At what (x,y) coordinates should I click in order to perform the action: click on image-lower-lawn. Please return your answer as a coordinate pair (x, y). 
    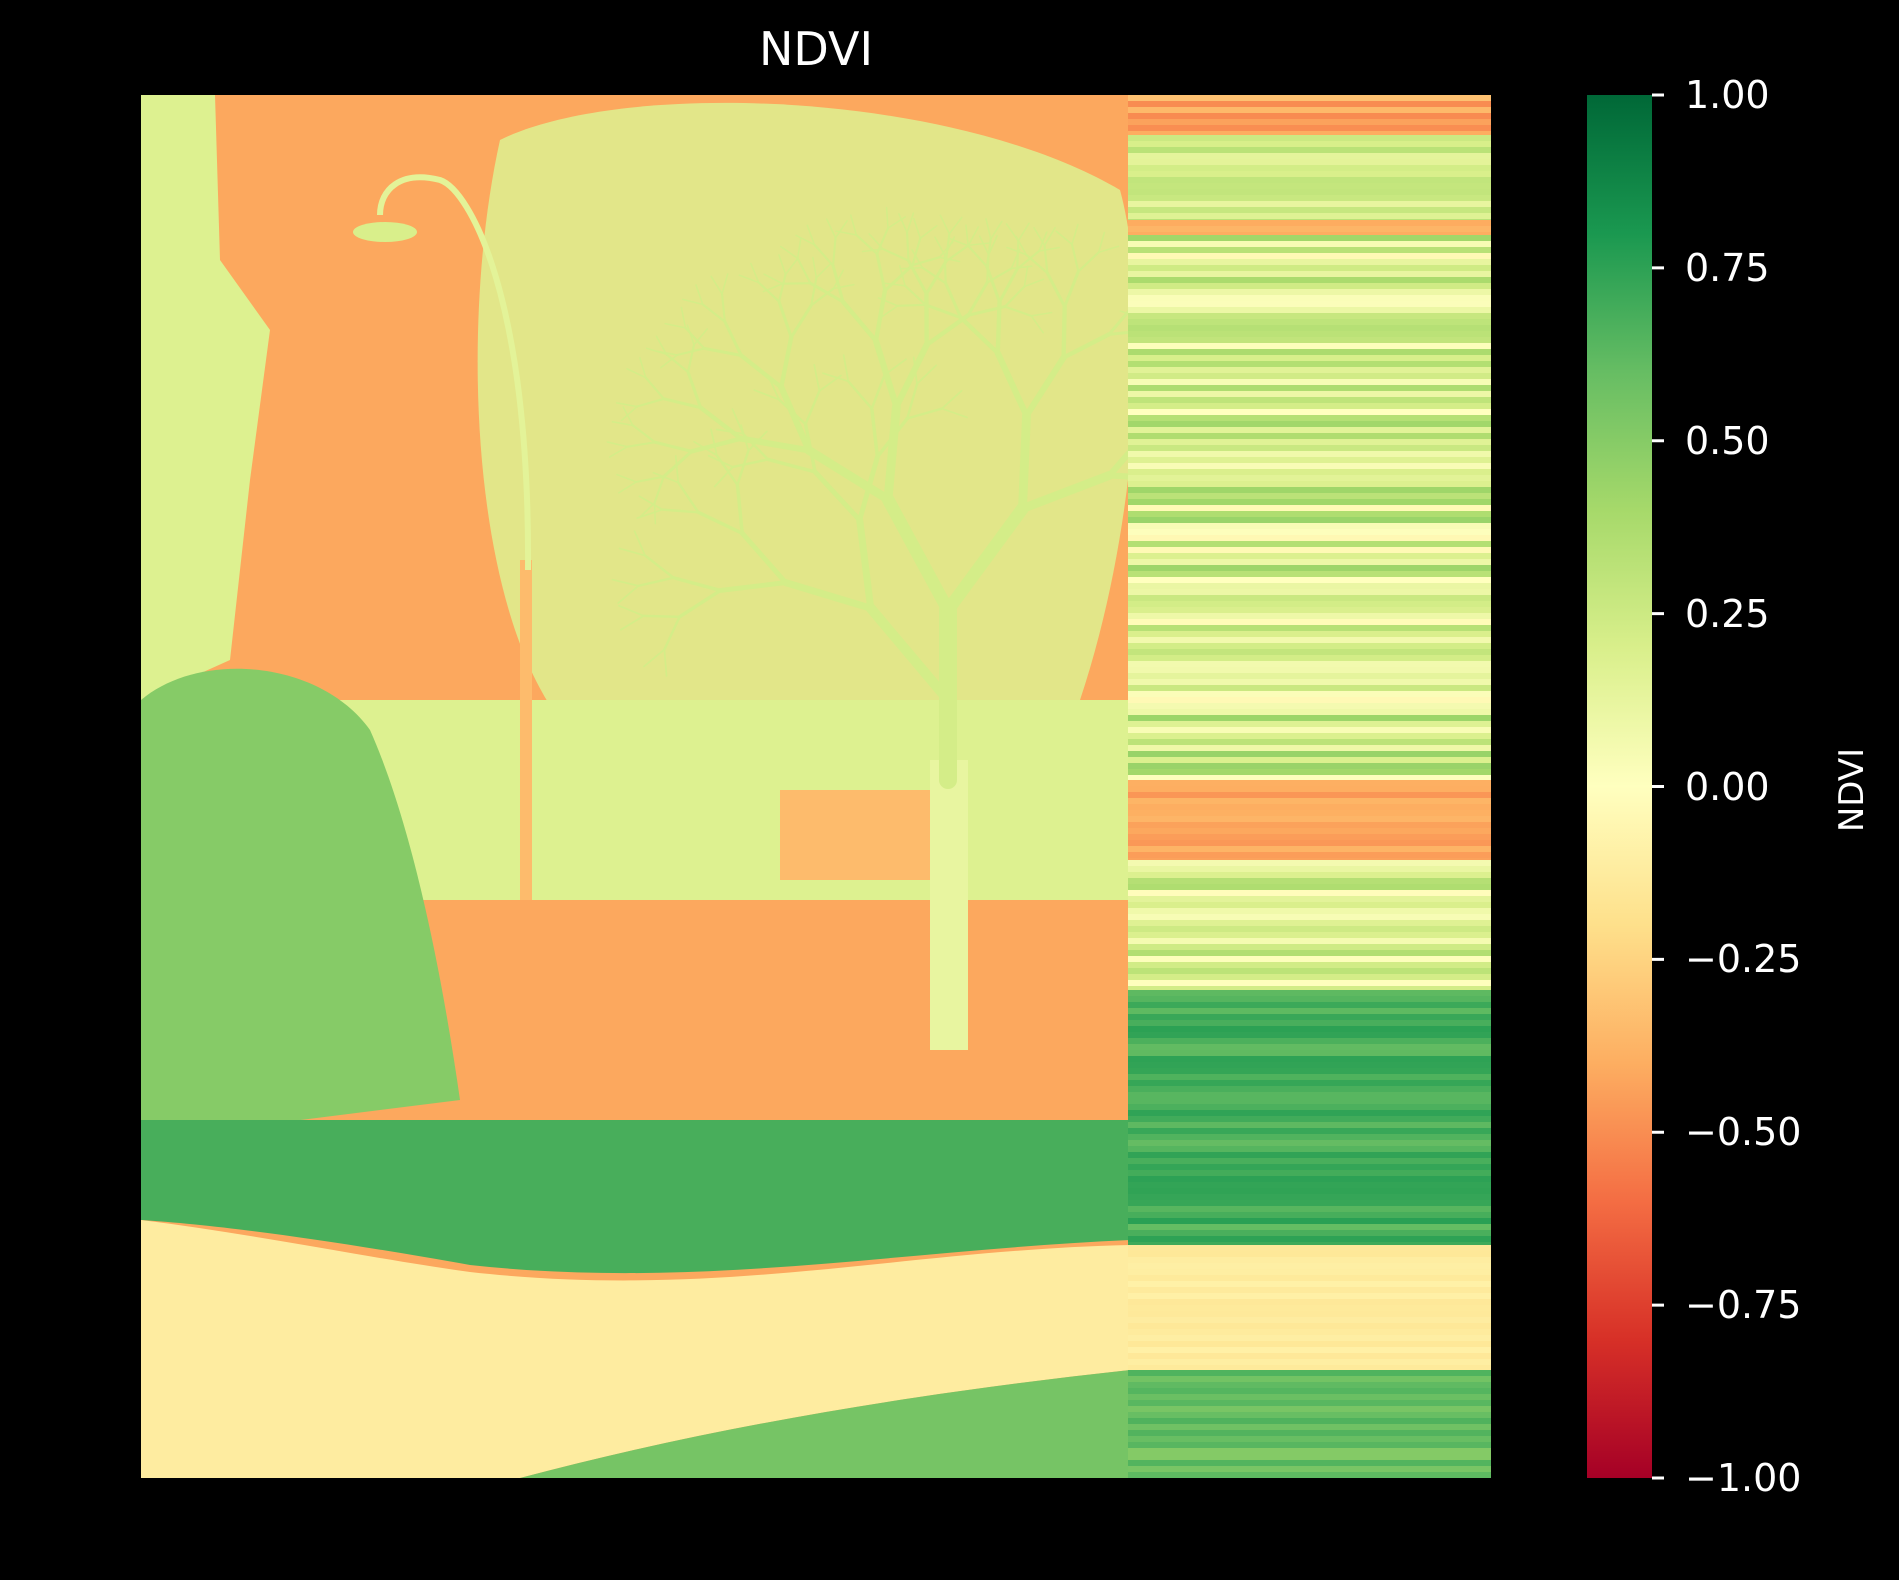
    Looking at the image, I should click on (825, 1424).